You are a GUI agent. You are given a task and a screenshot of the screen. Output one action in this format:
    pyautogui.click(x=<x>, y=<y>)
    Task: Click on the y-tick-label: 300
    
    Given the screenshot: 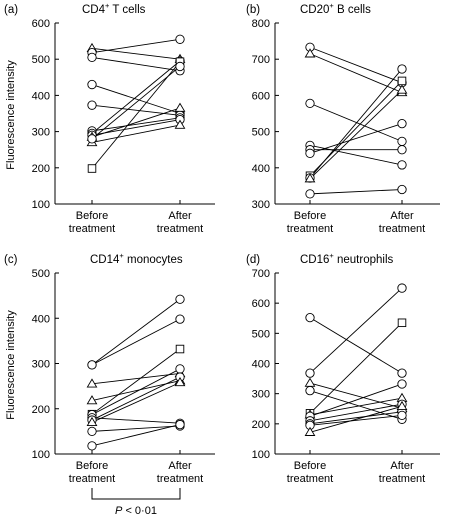 What is the action you would take?
    pyautogui.click(x=261, y=395)
    